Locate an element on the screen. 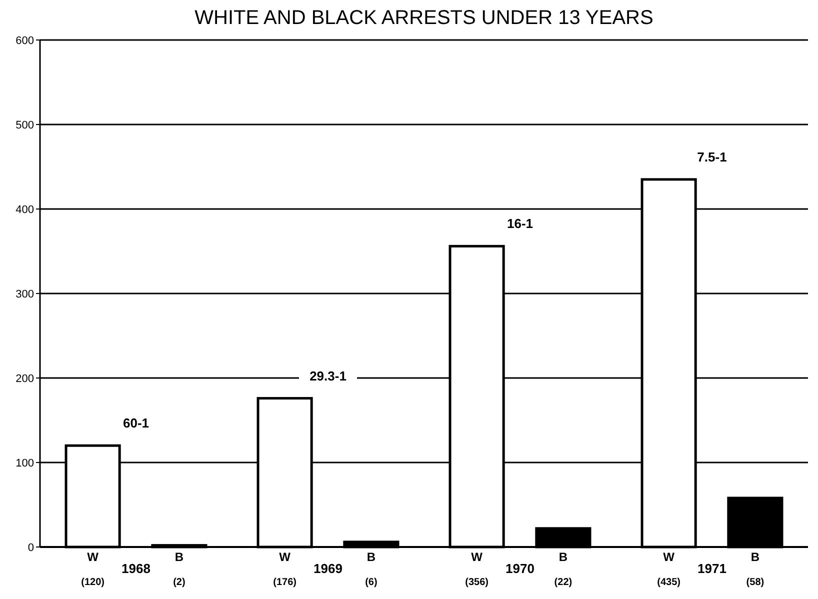 The height and width of the screenshot is (599, 818). annotation: 7.5-1 is located at coordinates (712, 156).